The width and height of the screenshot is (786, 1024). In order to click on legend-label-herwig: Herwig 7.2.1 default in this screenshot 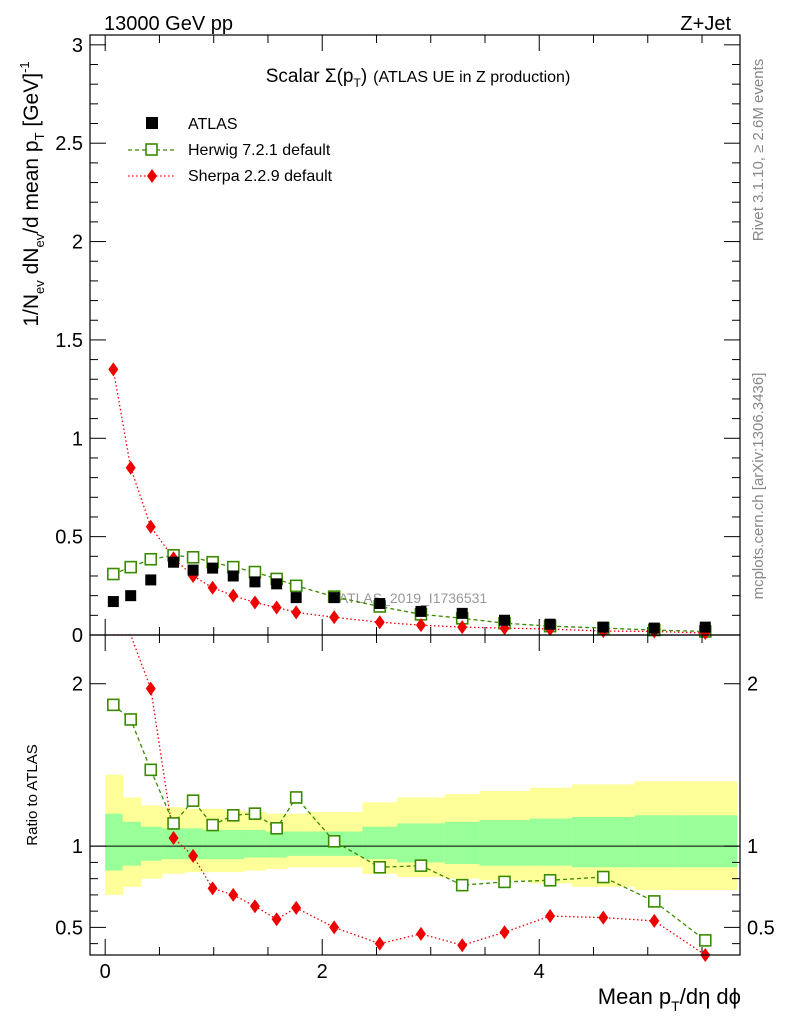, I will do `click(259, 150)`.